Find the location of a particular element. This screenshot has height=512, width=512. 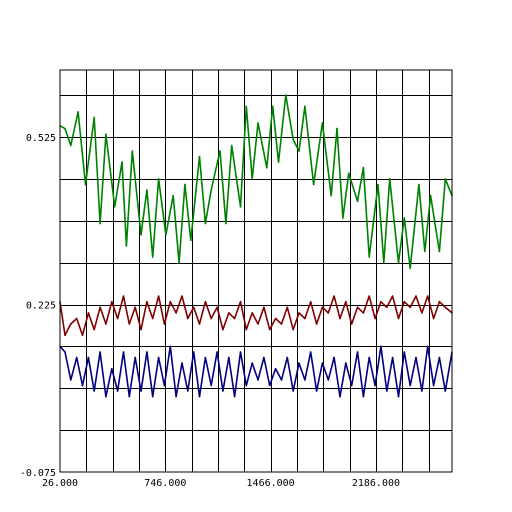

x-tick-label: 26.000 is located at coordinates (60, 483).